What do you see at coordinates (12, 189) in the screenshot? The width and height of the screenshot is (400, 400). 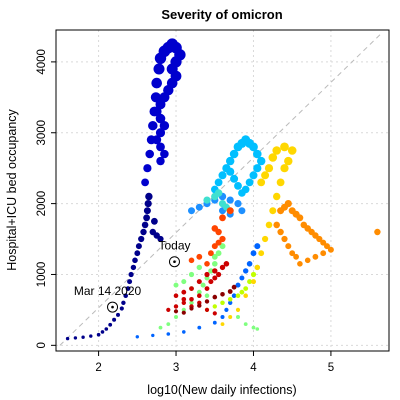 I see `y-axis-label: Hospital+ICU bed occupancy` at bounding box center [12, 189].